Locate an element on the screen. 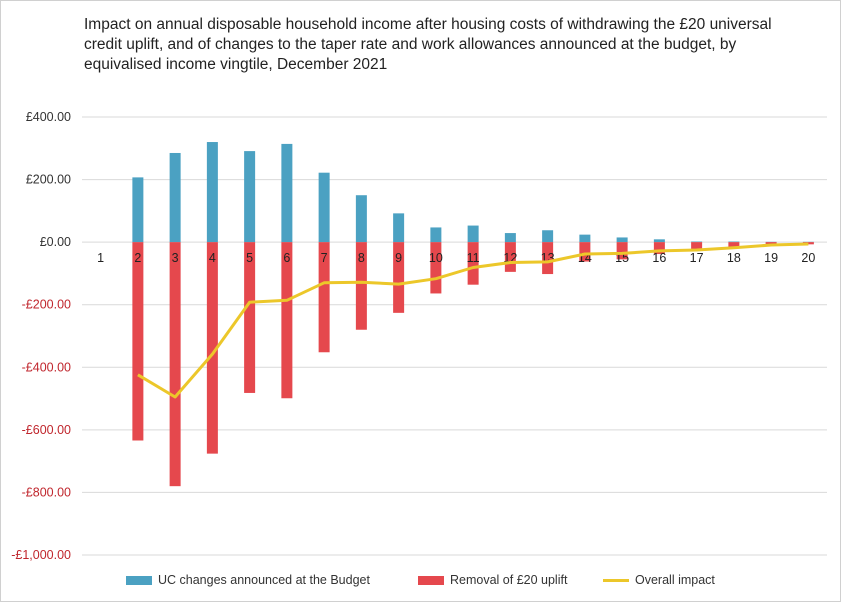 The image size is (841, 602). legend-swatch-uc-changes is located at coordinates (139, 580).